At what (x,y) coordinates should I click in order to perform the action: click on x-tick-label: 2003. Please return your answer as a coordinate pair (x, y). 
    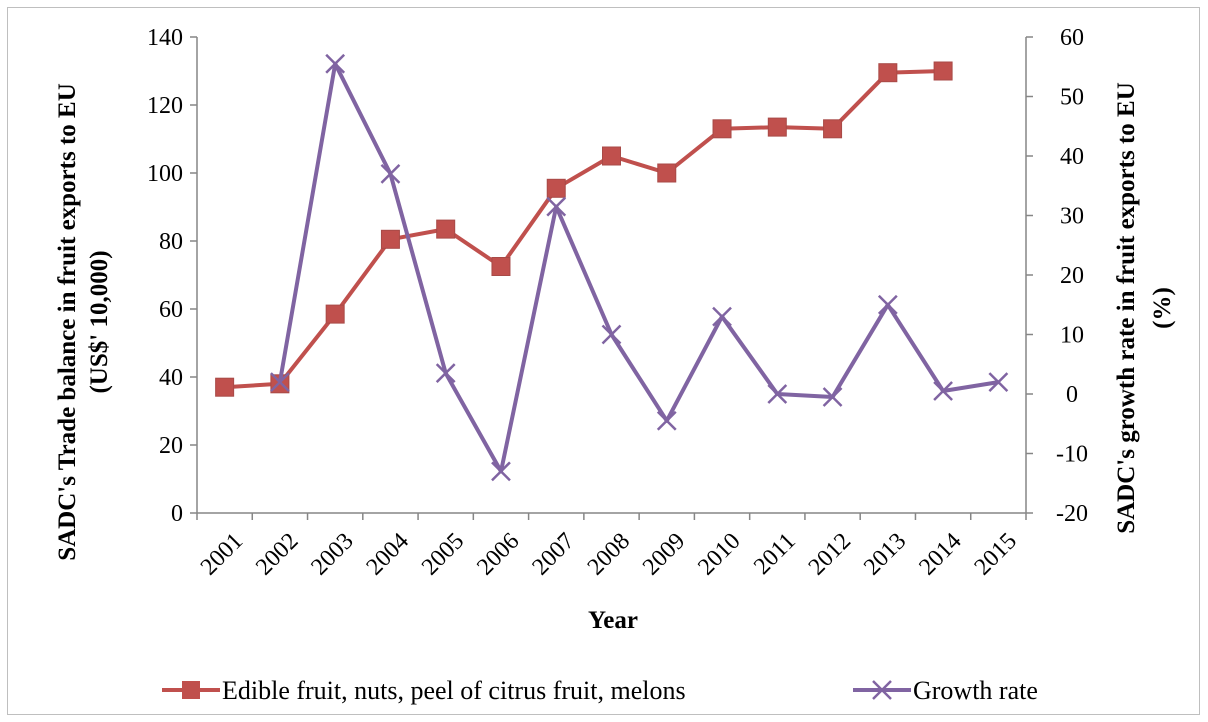
    Looking at the image, I should click on (332, 554).